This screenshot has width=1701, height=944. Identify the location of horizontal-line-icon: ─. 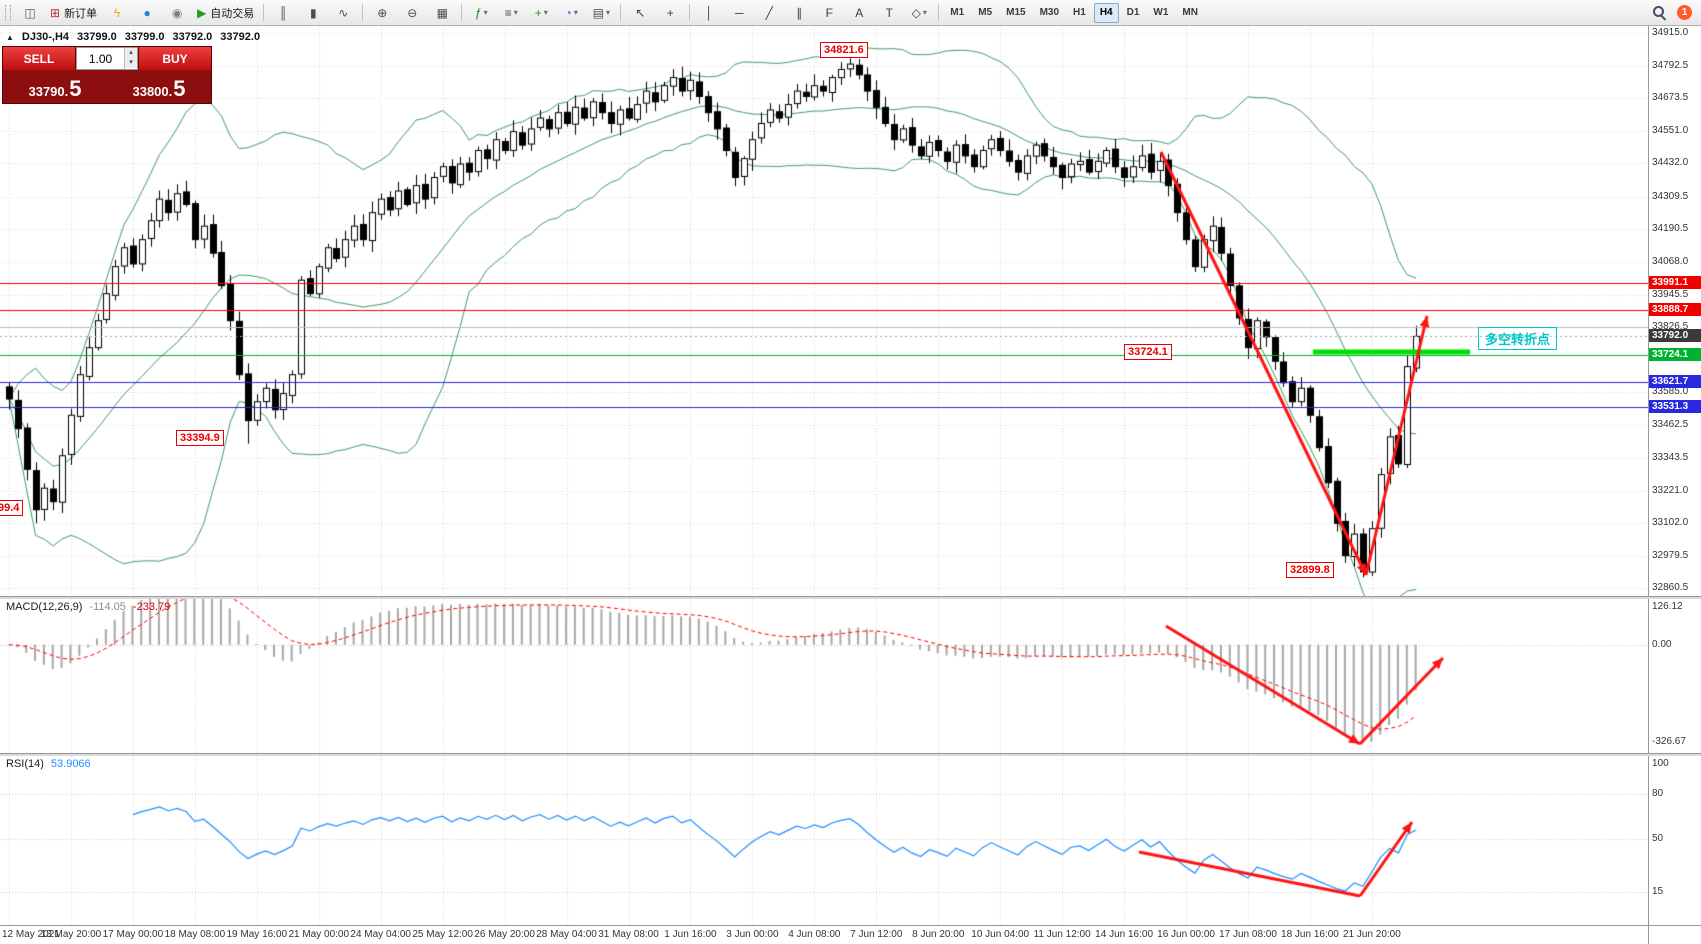
(739, 12).